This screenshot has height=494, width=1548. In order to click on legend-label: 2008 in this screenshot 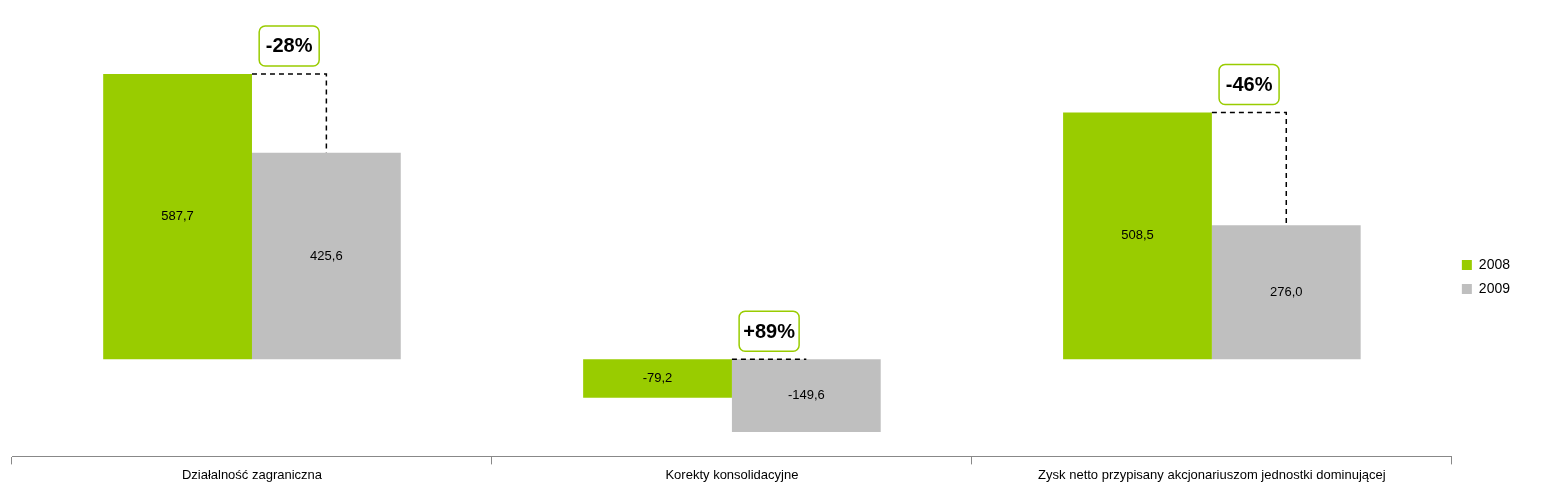, I will do `click(1494, 263)`.